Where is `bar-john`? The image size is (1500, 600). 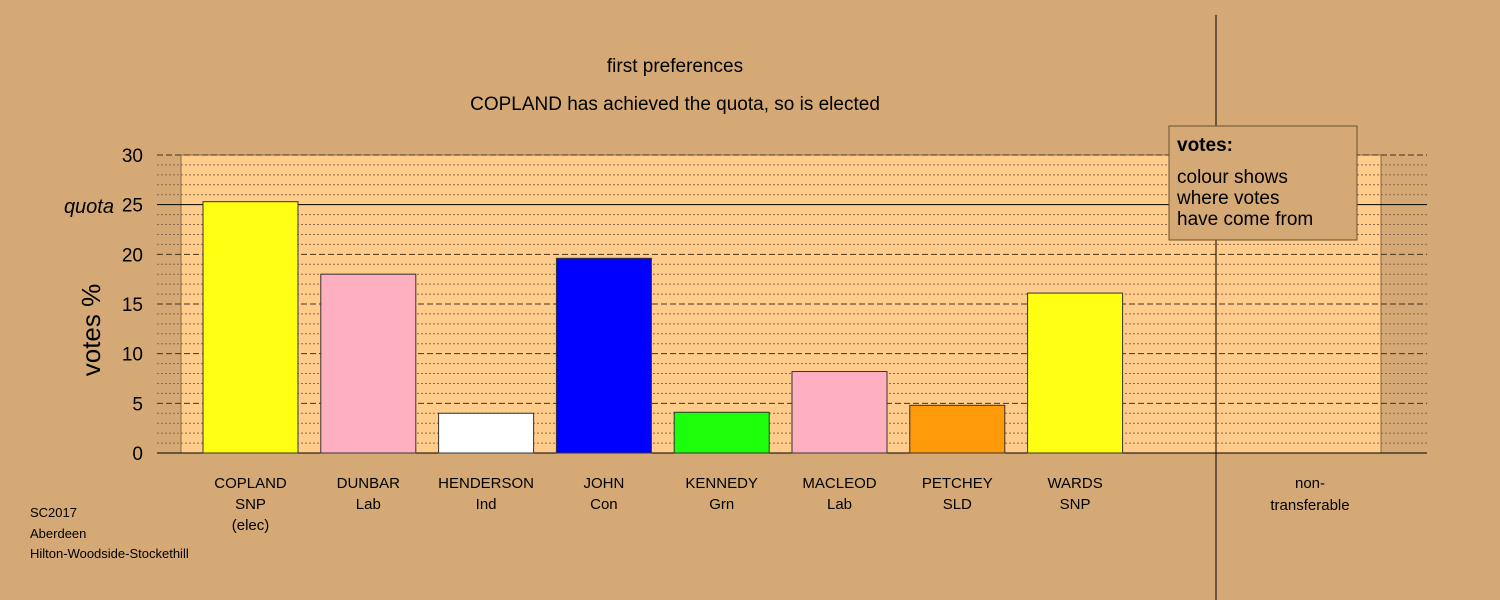 bar-john is located at coordinates (603, 355).